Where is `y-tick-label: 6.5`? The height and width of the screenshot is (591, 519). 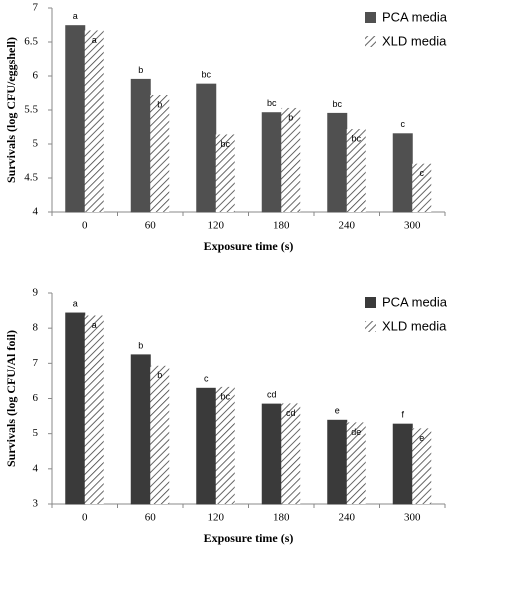 y-tick-label: 6.5 is located at coordinates (31, 42).